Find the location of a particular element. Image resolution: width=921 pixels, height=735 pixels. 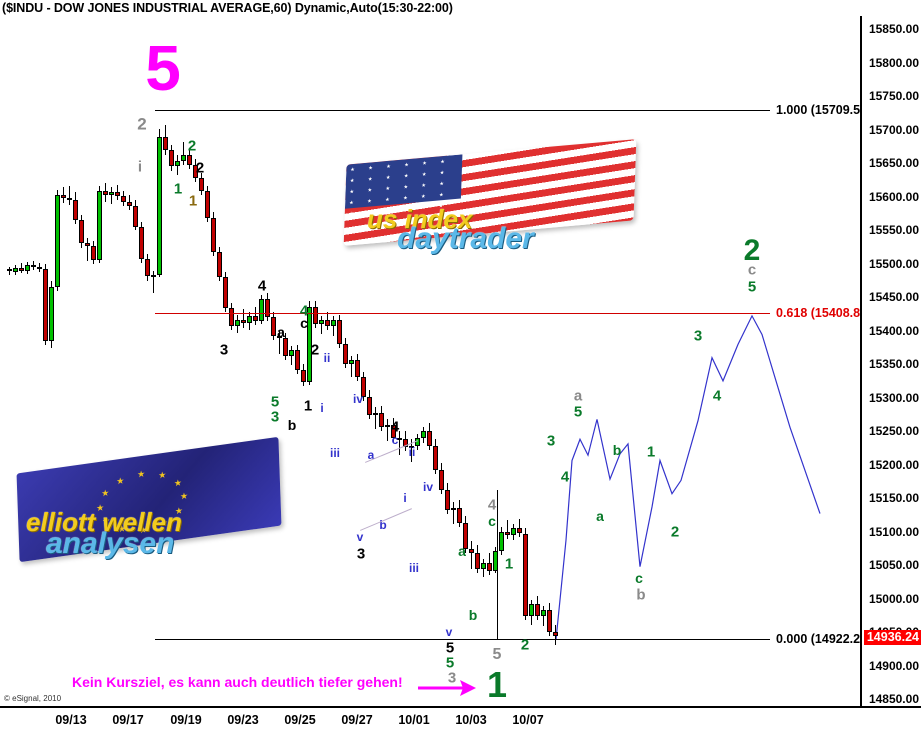

logo-word-secondary: analysen is located at coordinates (110, 543).